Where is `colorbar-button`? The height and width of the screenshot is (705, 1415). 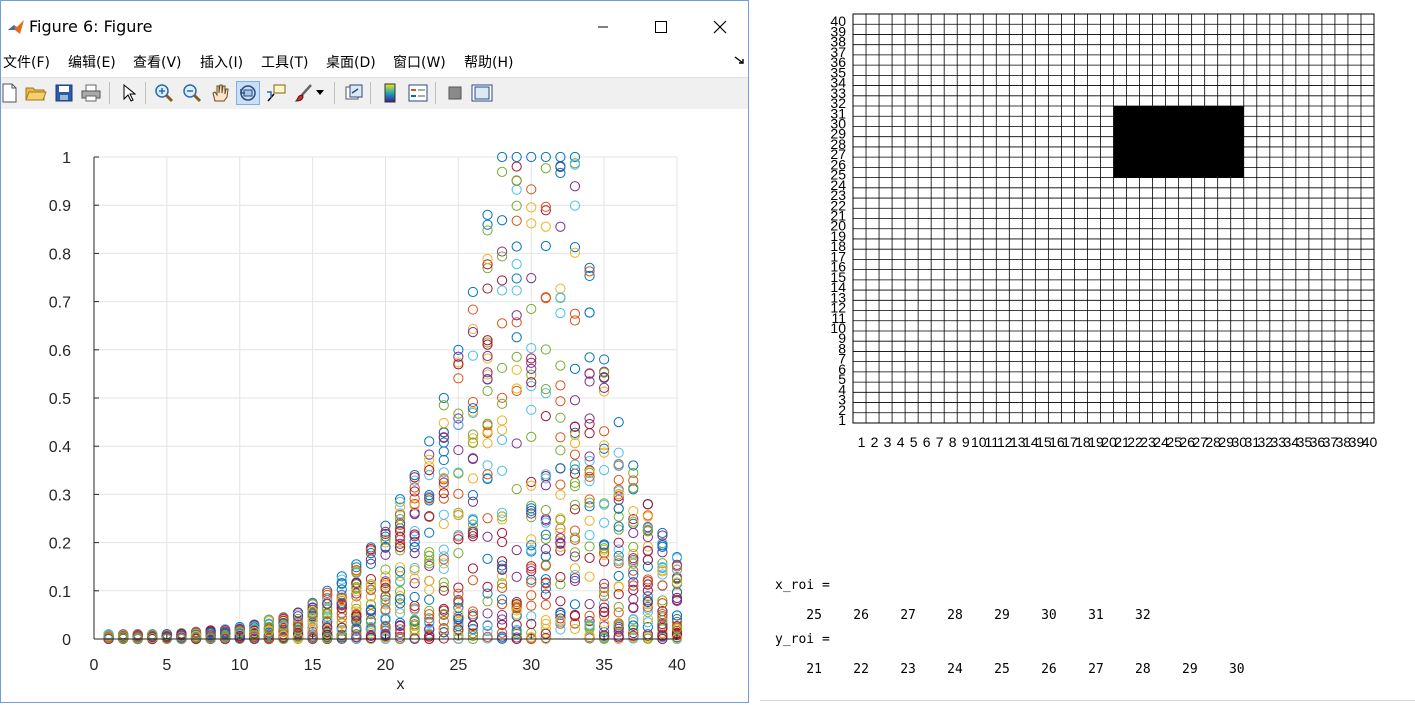
colorbar-button is located at coordinates (390, 93).